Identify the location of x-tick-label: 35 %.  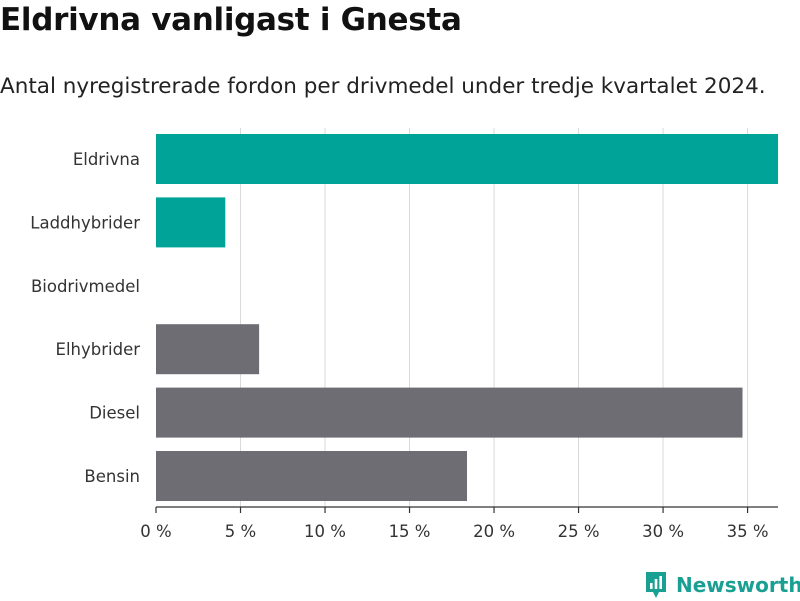
(748, 531).